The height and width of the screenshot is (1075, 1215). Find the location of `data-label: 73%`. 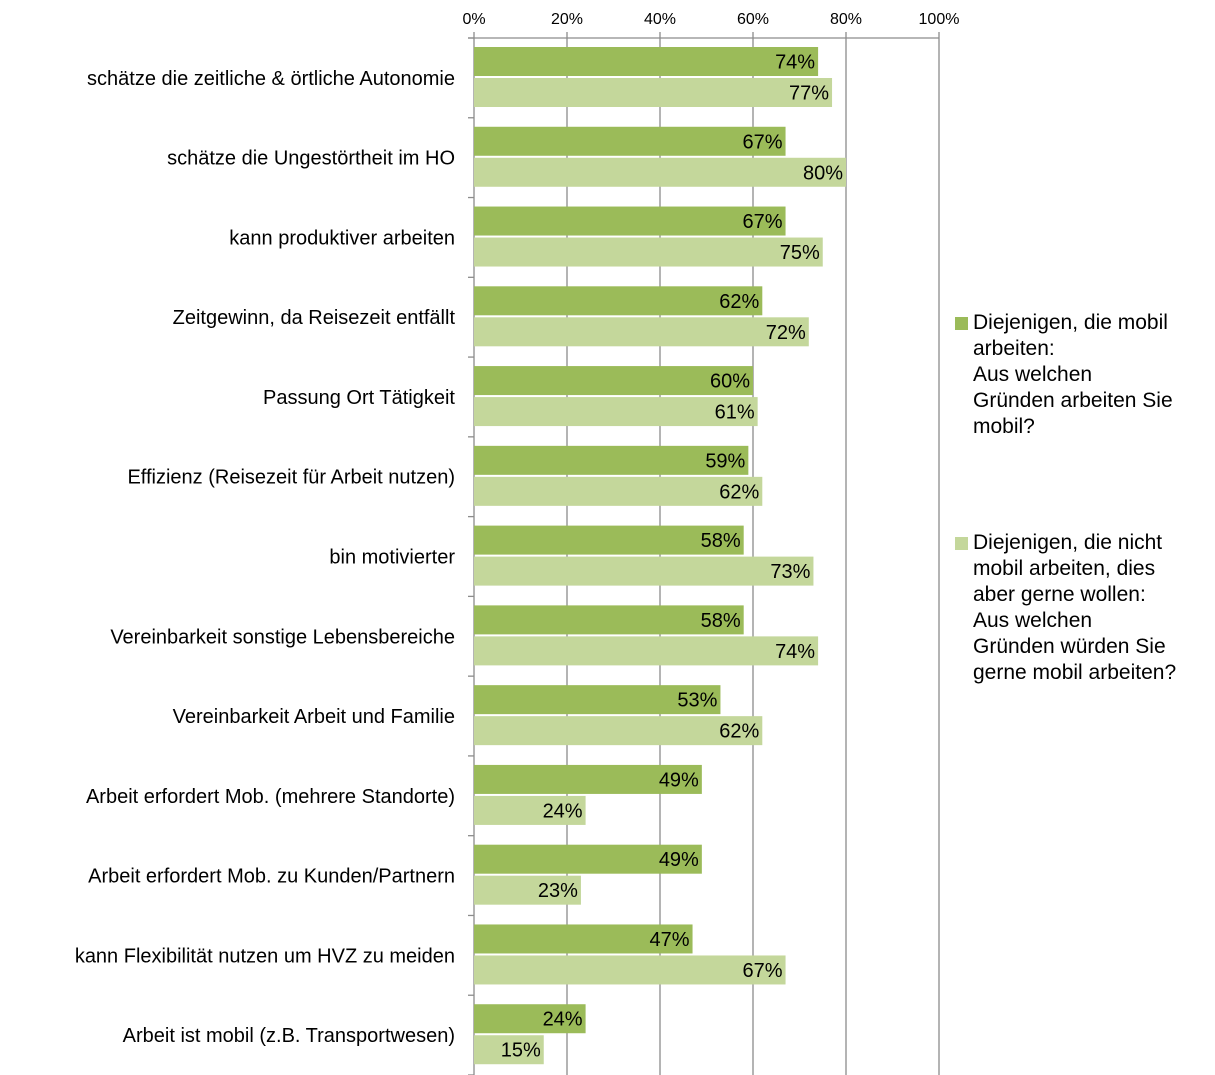

data-label: 73% is located at coordinates (790, 572).